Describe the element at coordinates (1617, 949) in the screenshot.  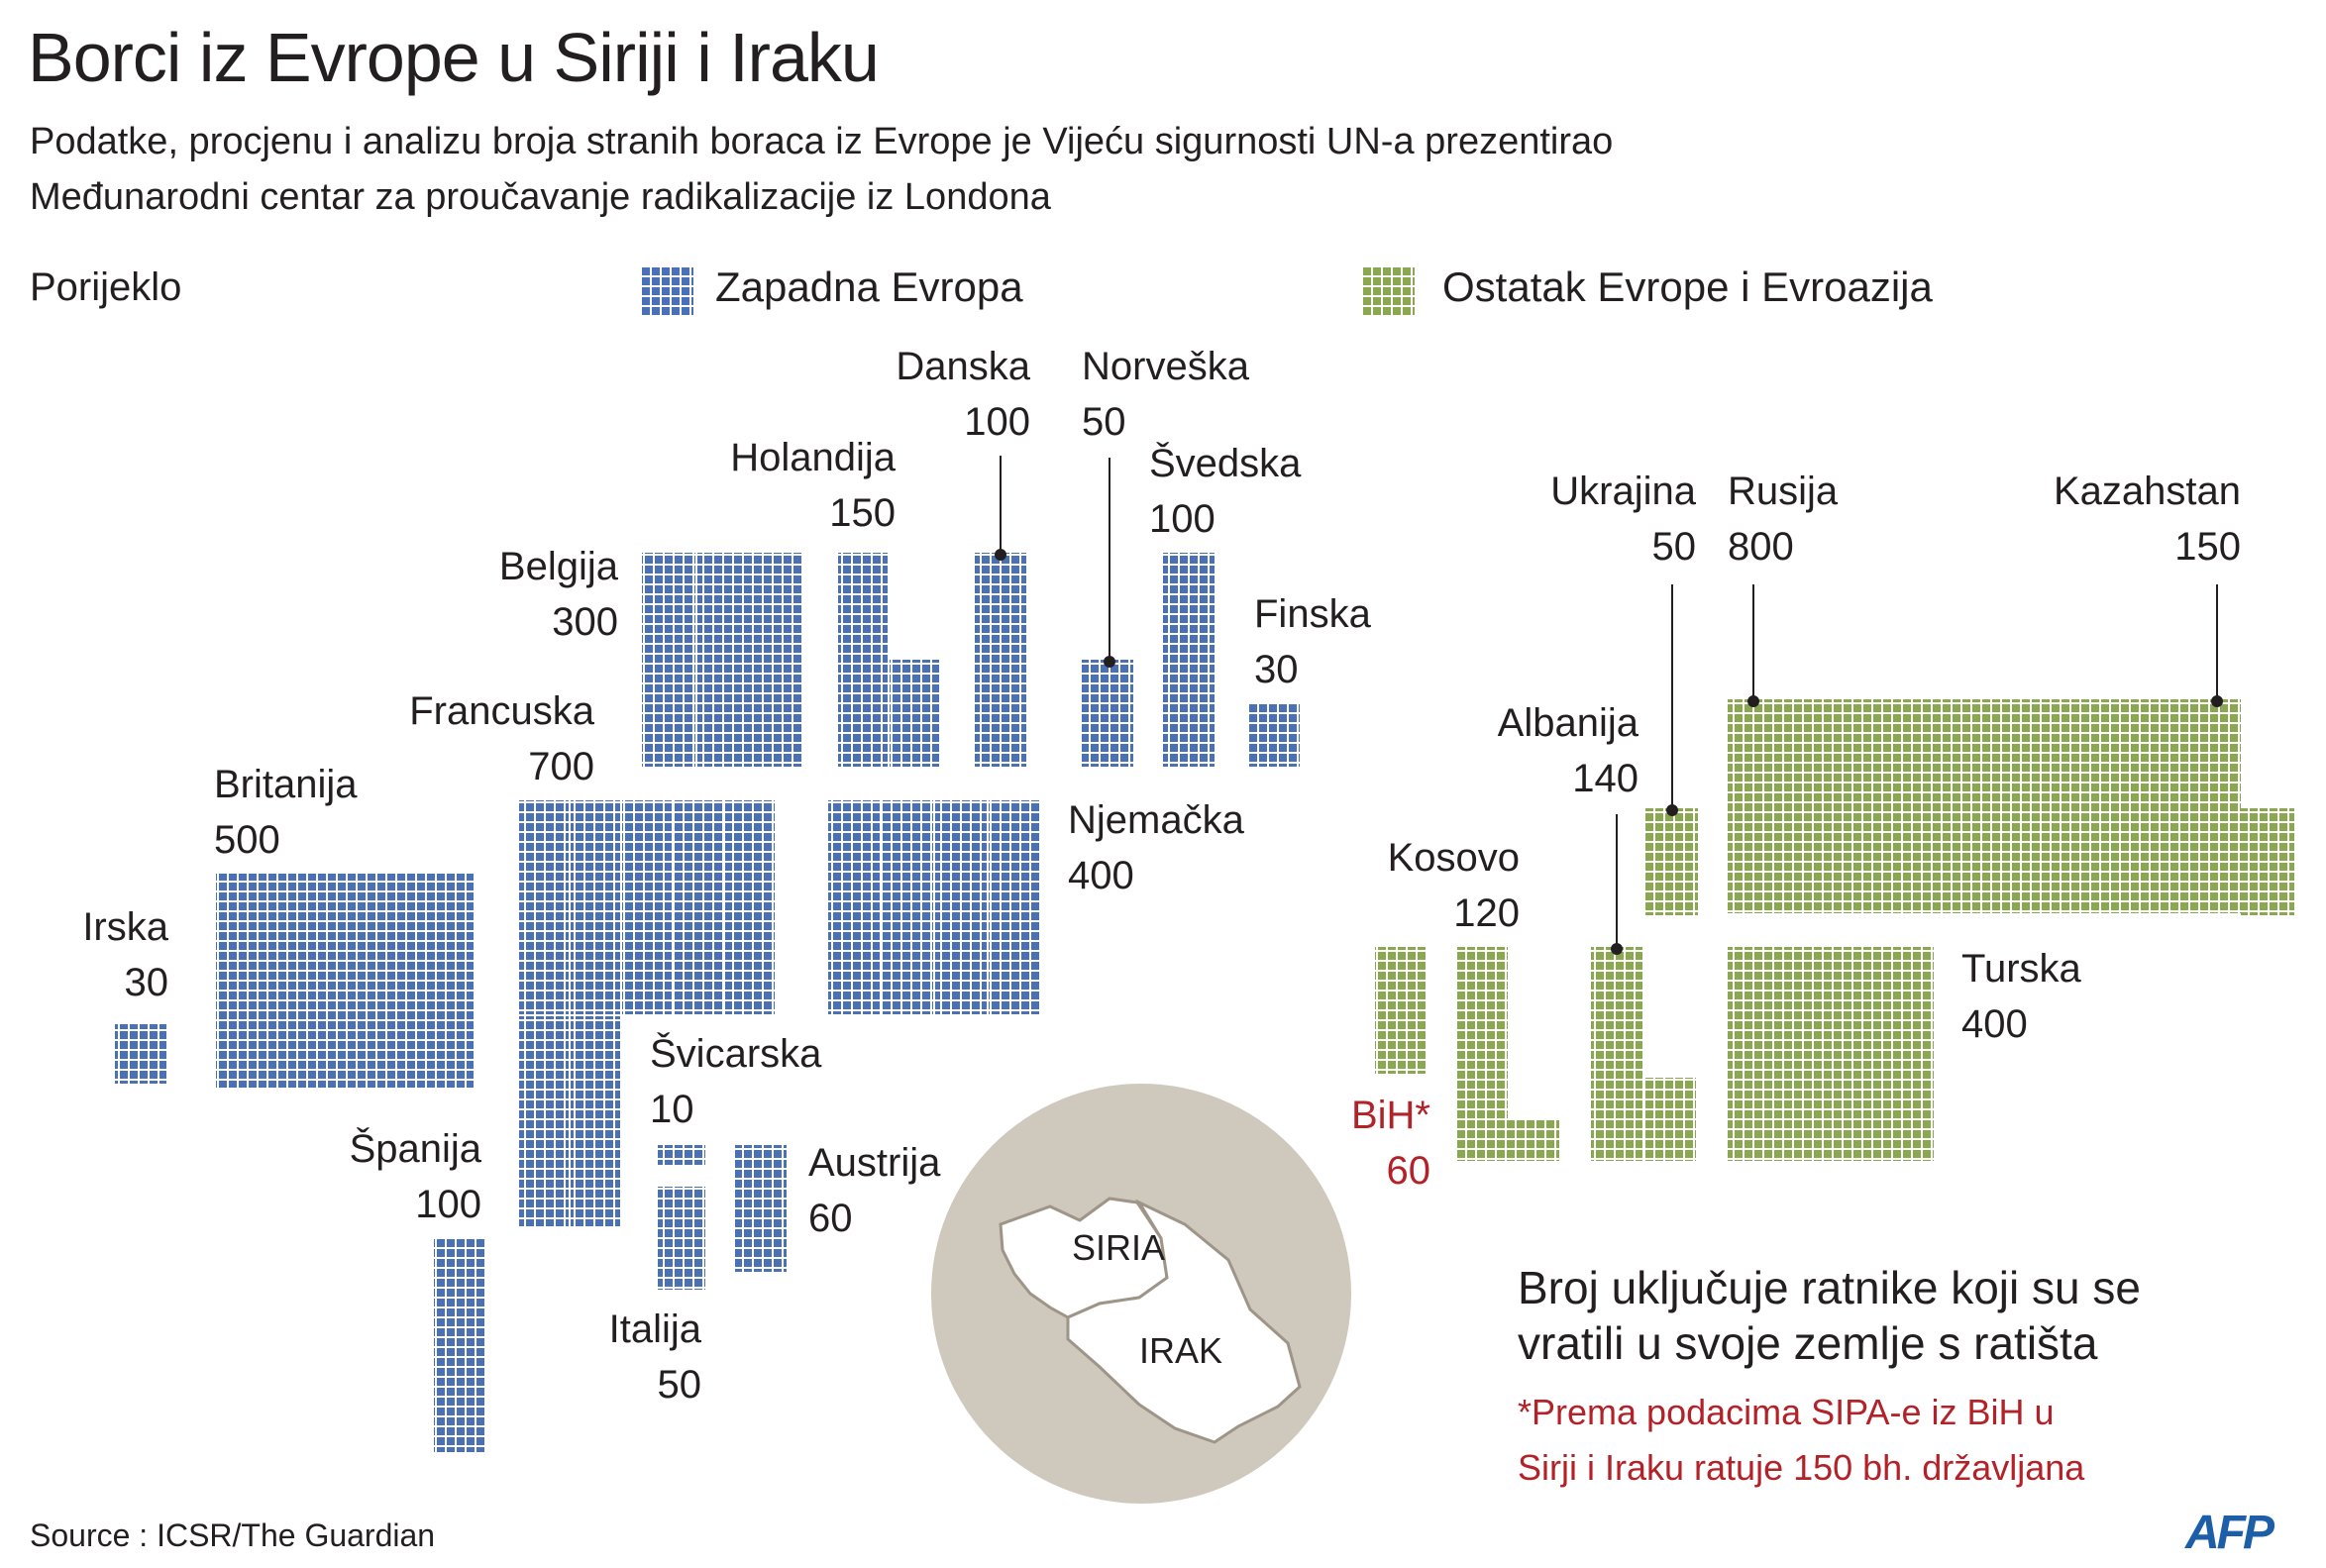
I see `albanija-leader-dot` at that location.